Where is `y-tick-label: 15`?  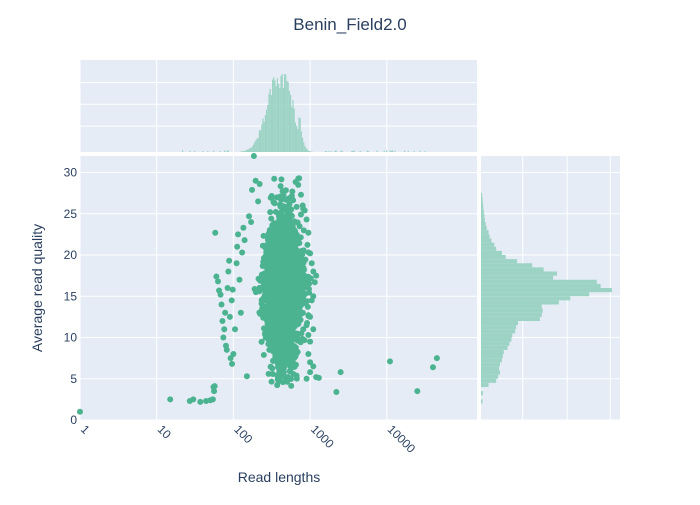
y-tick-label: 15 is located at coordinates (71, 296).